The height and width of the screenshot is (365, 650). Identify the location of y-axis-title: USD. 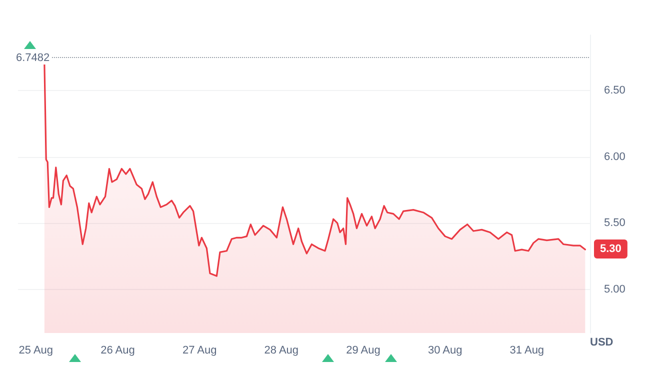
(602, 342).